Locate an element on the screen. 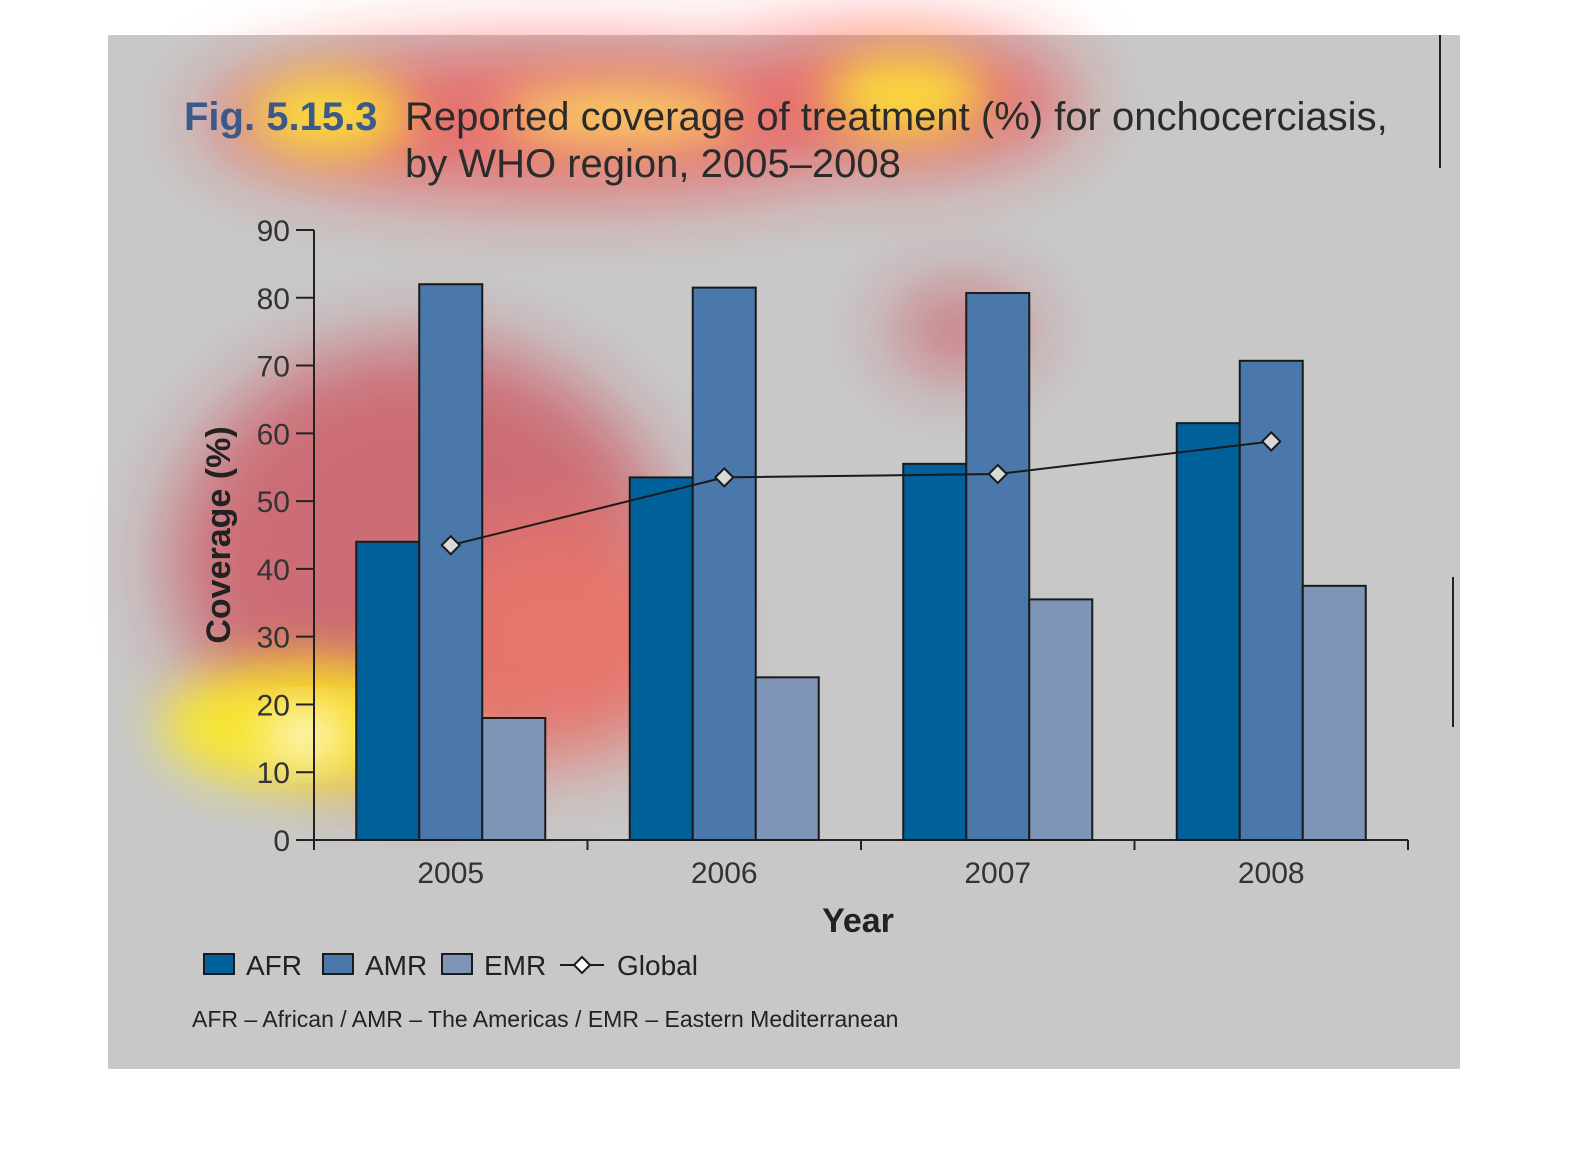 This screenshot has width=1578, height=1170. x-tick-label: 2008 is located at coordinates (1271, 873).